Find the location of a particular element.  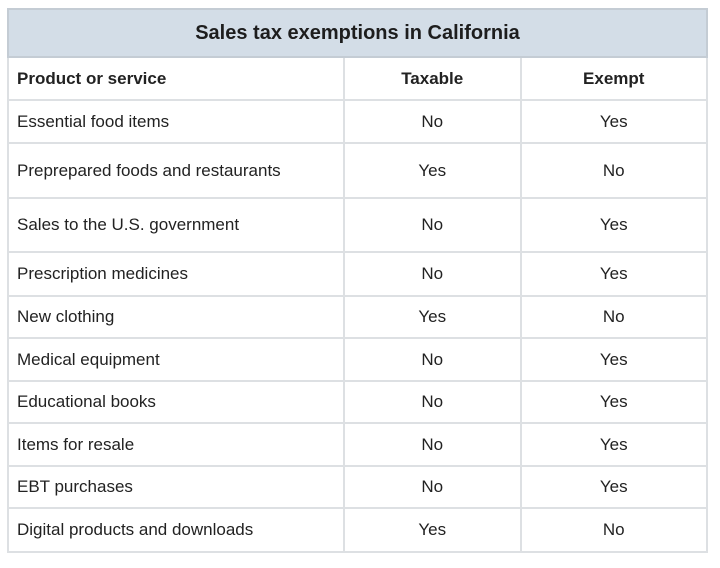

table-row: Essential food items No Yes is located at coordinates (357, 121).